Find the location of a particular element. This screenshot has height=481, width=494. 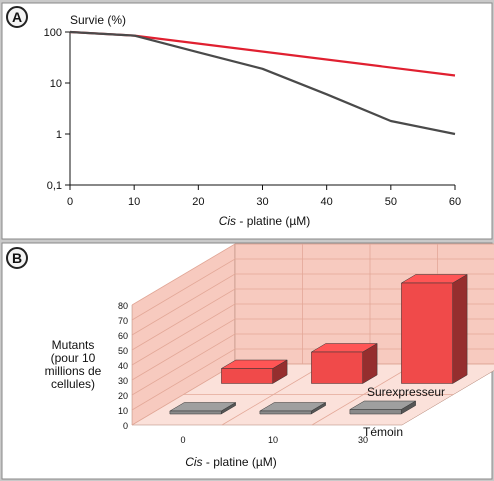

panel-b-badge-circle is located at coordinates (17, 258).